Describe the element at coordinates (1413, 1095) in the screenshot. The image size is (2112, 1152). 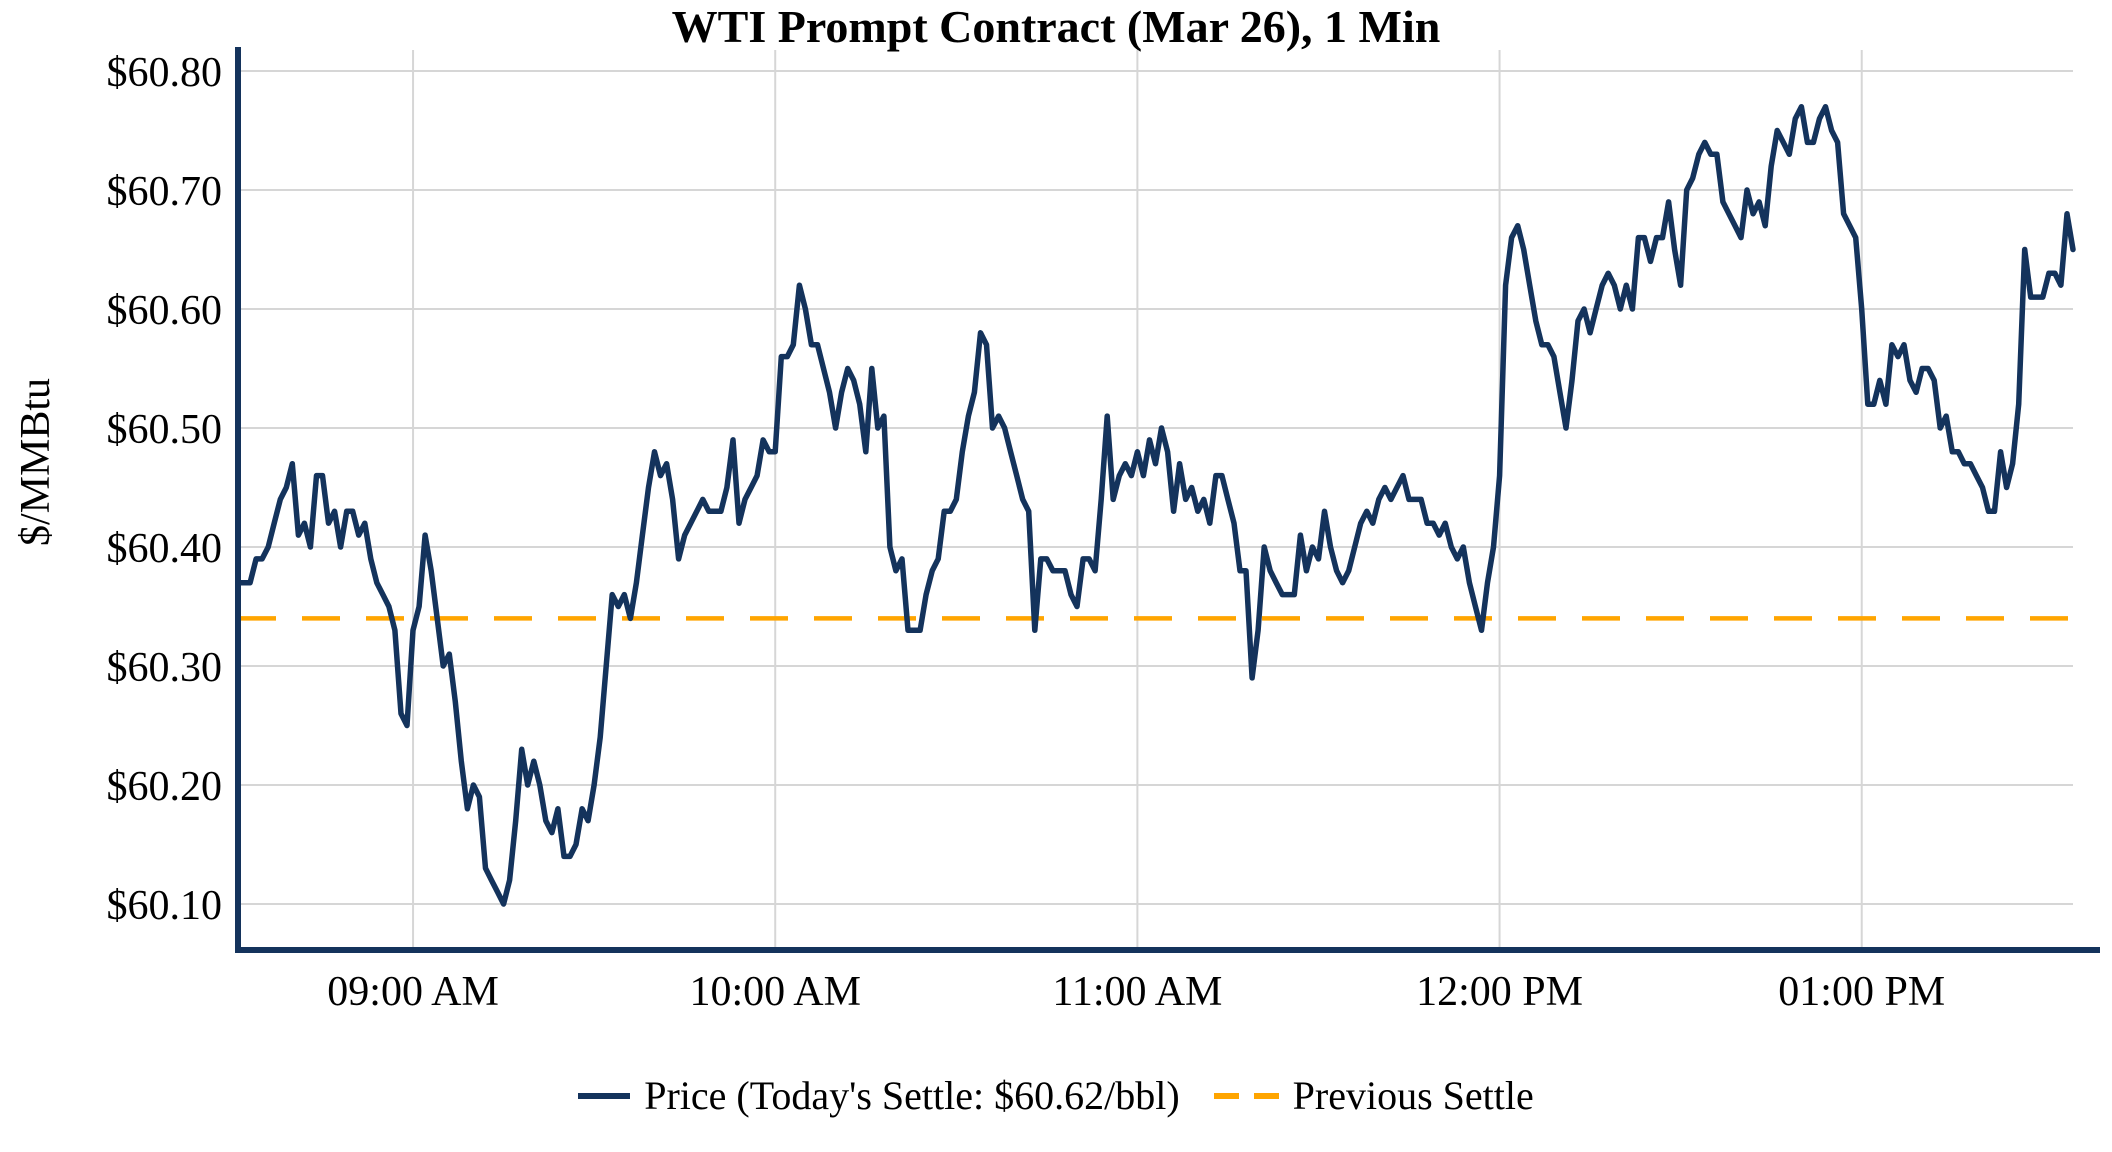
I see `previous-settle-legend-label: Previous Settle` at that location.